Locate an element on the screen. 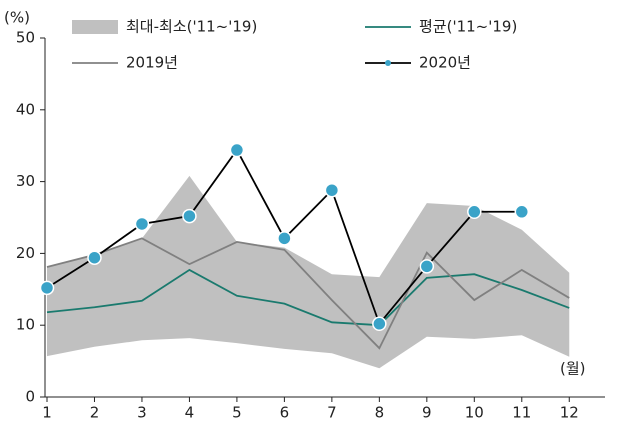 The width and height of the screenshot is (621, 428). legend-label: 2020년 is located at coordinates (445, 63).